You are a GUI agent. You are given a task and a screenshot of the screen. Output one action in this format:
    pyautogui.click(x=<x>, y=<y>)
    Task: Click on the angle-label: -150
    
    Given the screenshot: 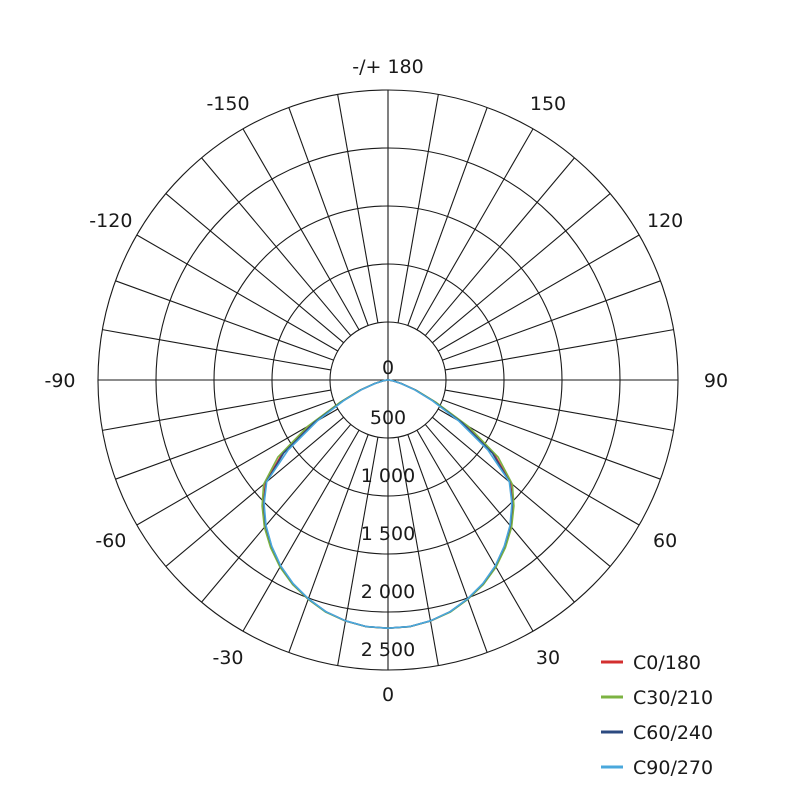 What is the action you would take?
    pyautogui.click(x=227, y=104)
    